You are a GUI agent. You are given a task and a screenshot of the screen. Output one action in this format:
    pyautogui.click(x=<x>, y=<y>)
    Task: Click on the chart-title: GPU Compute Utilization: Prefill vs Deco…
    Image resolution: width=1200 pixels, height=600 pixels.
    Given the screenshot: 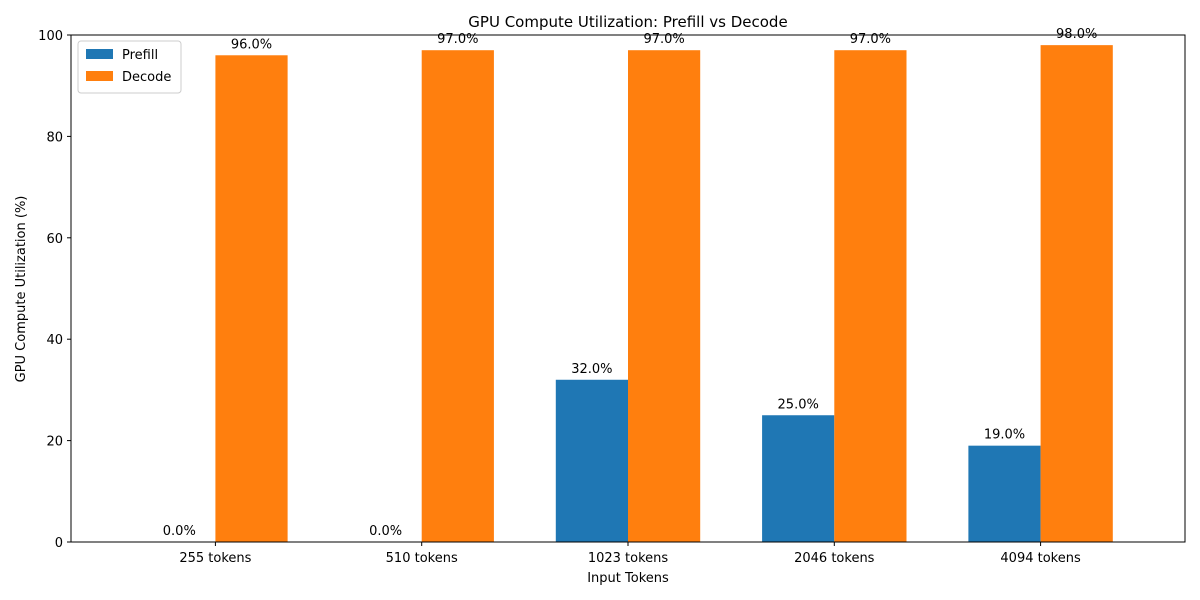 What is the action you would take?
    pyautogui.click(x=627, y=22)
    